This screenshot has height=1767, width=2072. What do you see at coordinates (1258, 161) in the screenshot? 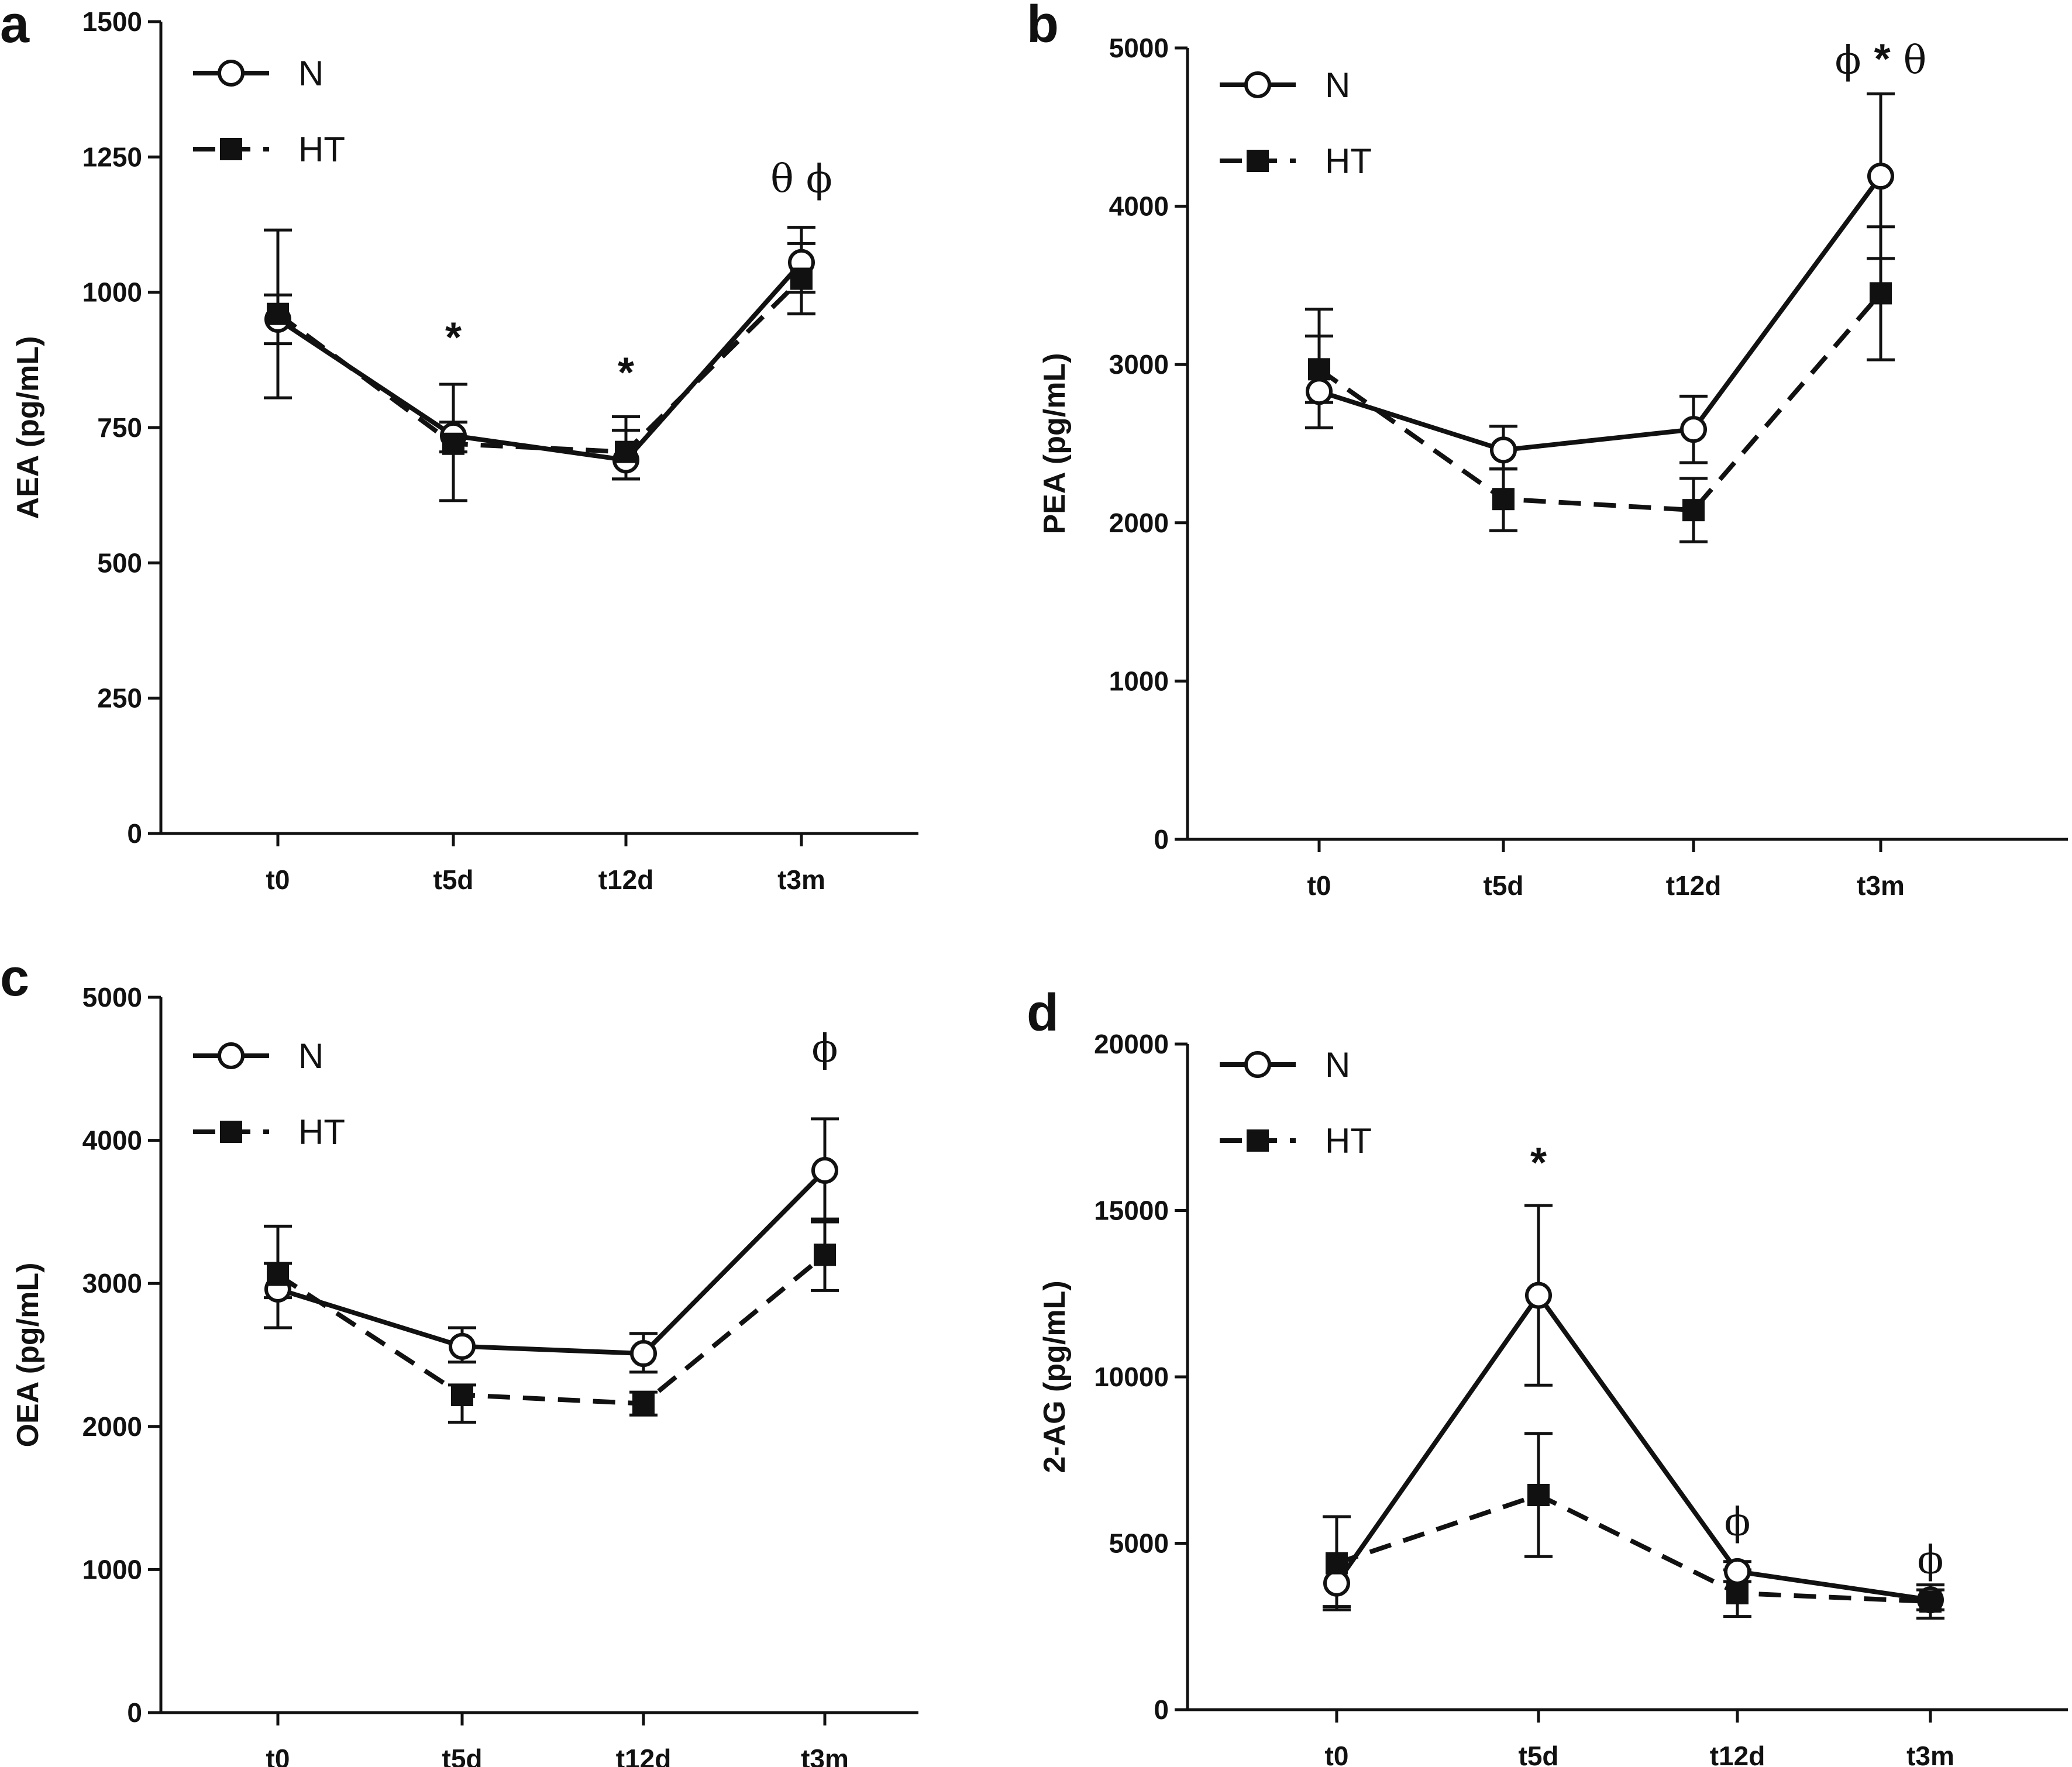
I see `panel-b-legend-ht-marker` at bounding box center [1258, 161].